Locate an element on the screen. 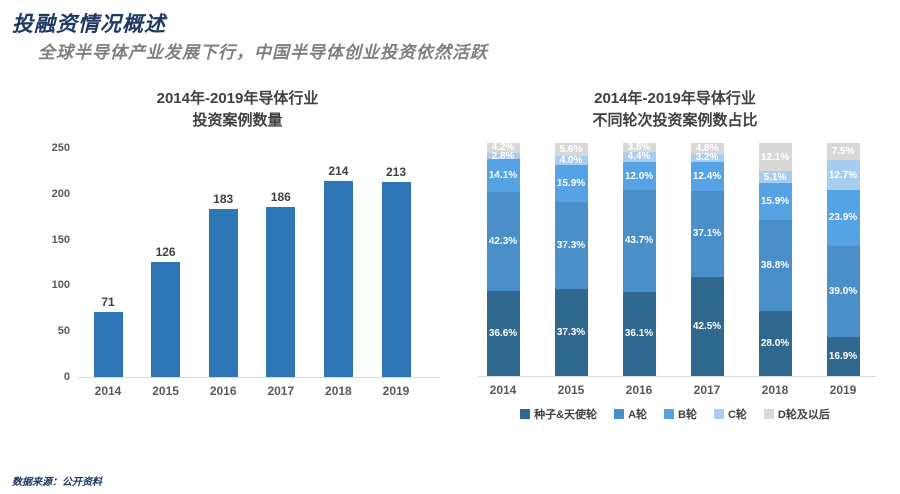  x-axis-category-label: 2016 is located at coordinates (639, 390).